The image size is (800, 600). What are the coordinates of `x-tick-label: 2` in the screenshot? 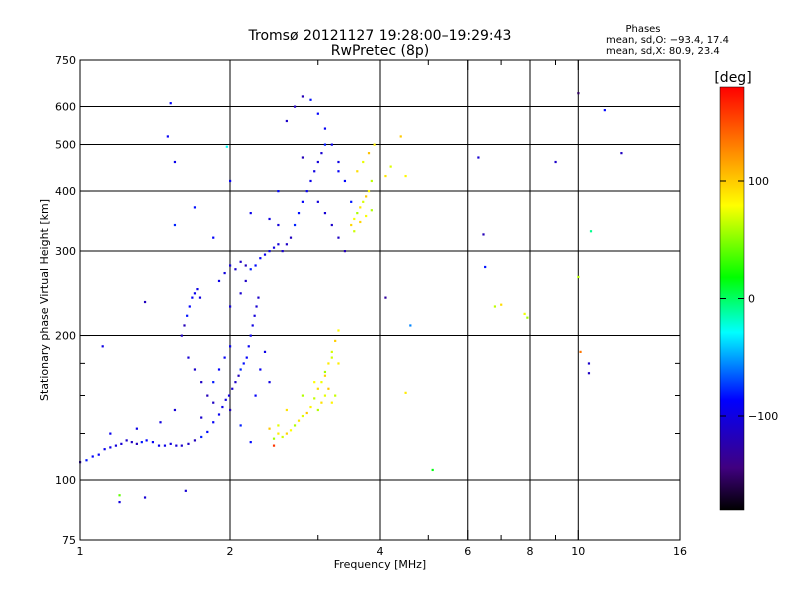 It's located at (230, 551).